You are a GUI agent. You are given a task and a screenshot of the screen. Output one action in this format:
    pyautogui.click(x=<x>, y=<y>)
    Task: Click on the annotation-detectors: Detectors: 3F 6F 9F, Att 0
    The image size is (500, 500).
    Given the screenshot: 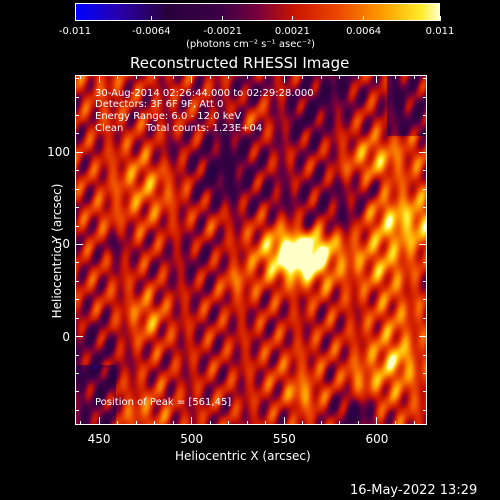 What is the action you would take?
    pyautogui.click(x=159, y=104)
    